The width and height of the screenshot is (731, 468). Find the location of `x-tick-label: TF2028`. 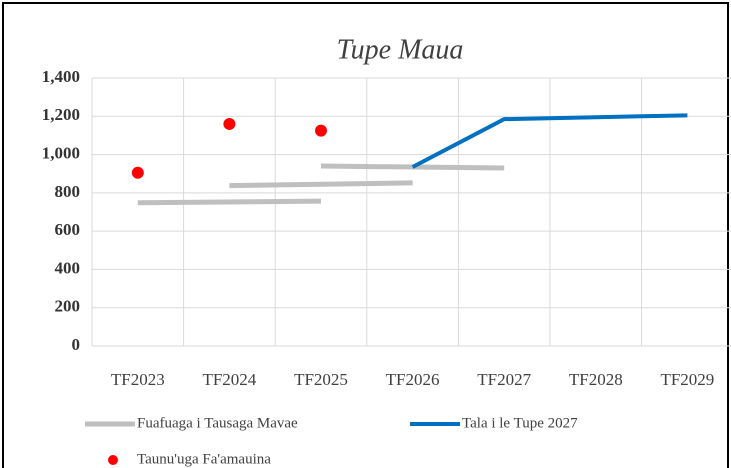

x-tick-label: TF2028 is located at coordinates (596, 379).